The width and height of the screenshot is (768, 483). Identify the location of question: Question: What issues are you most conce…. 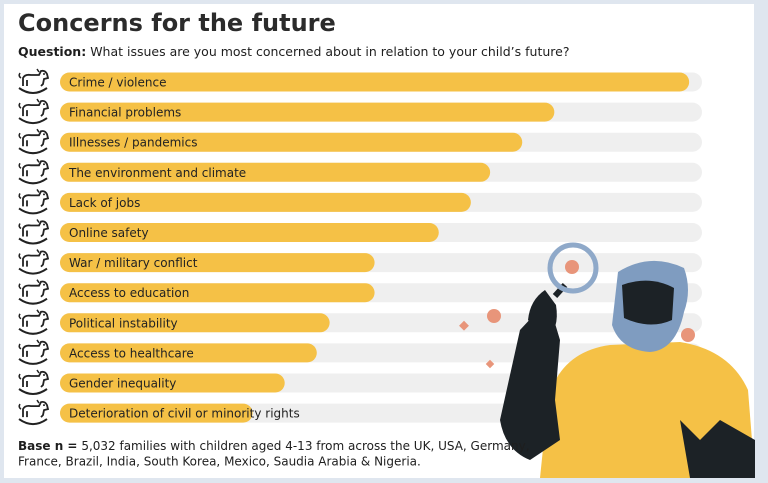
(293, 51).